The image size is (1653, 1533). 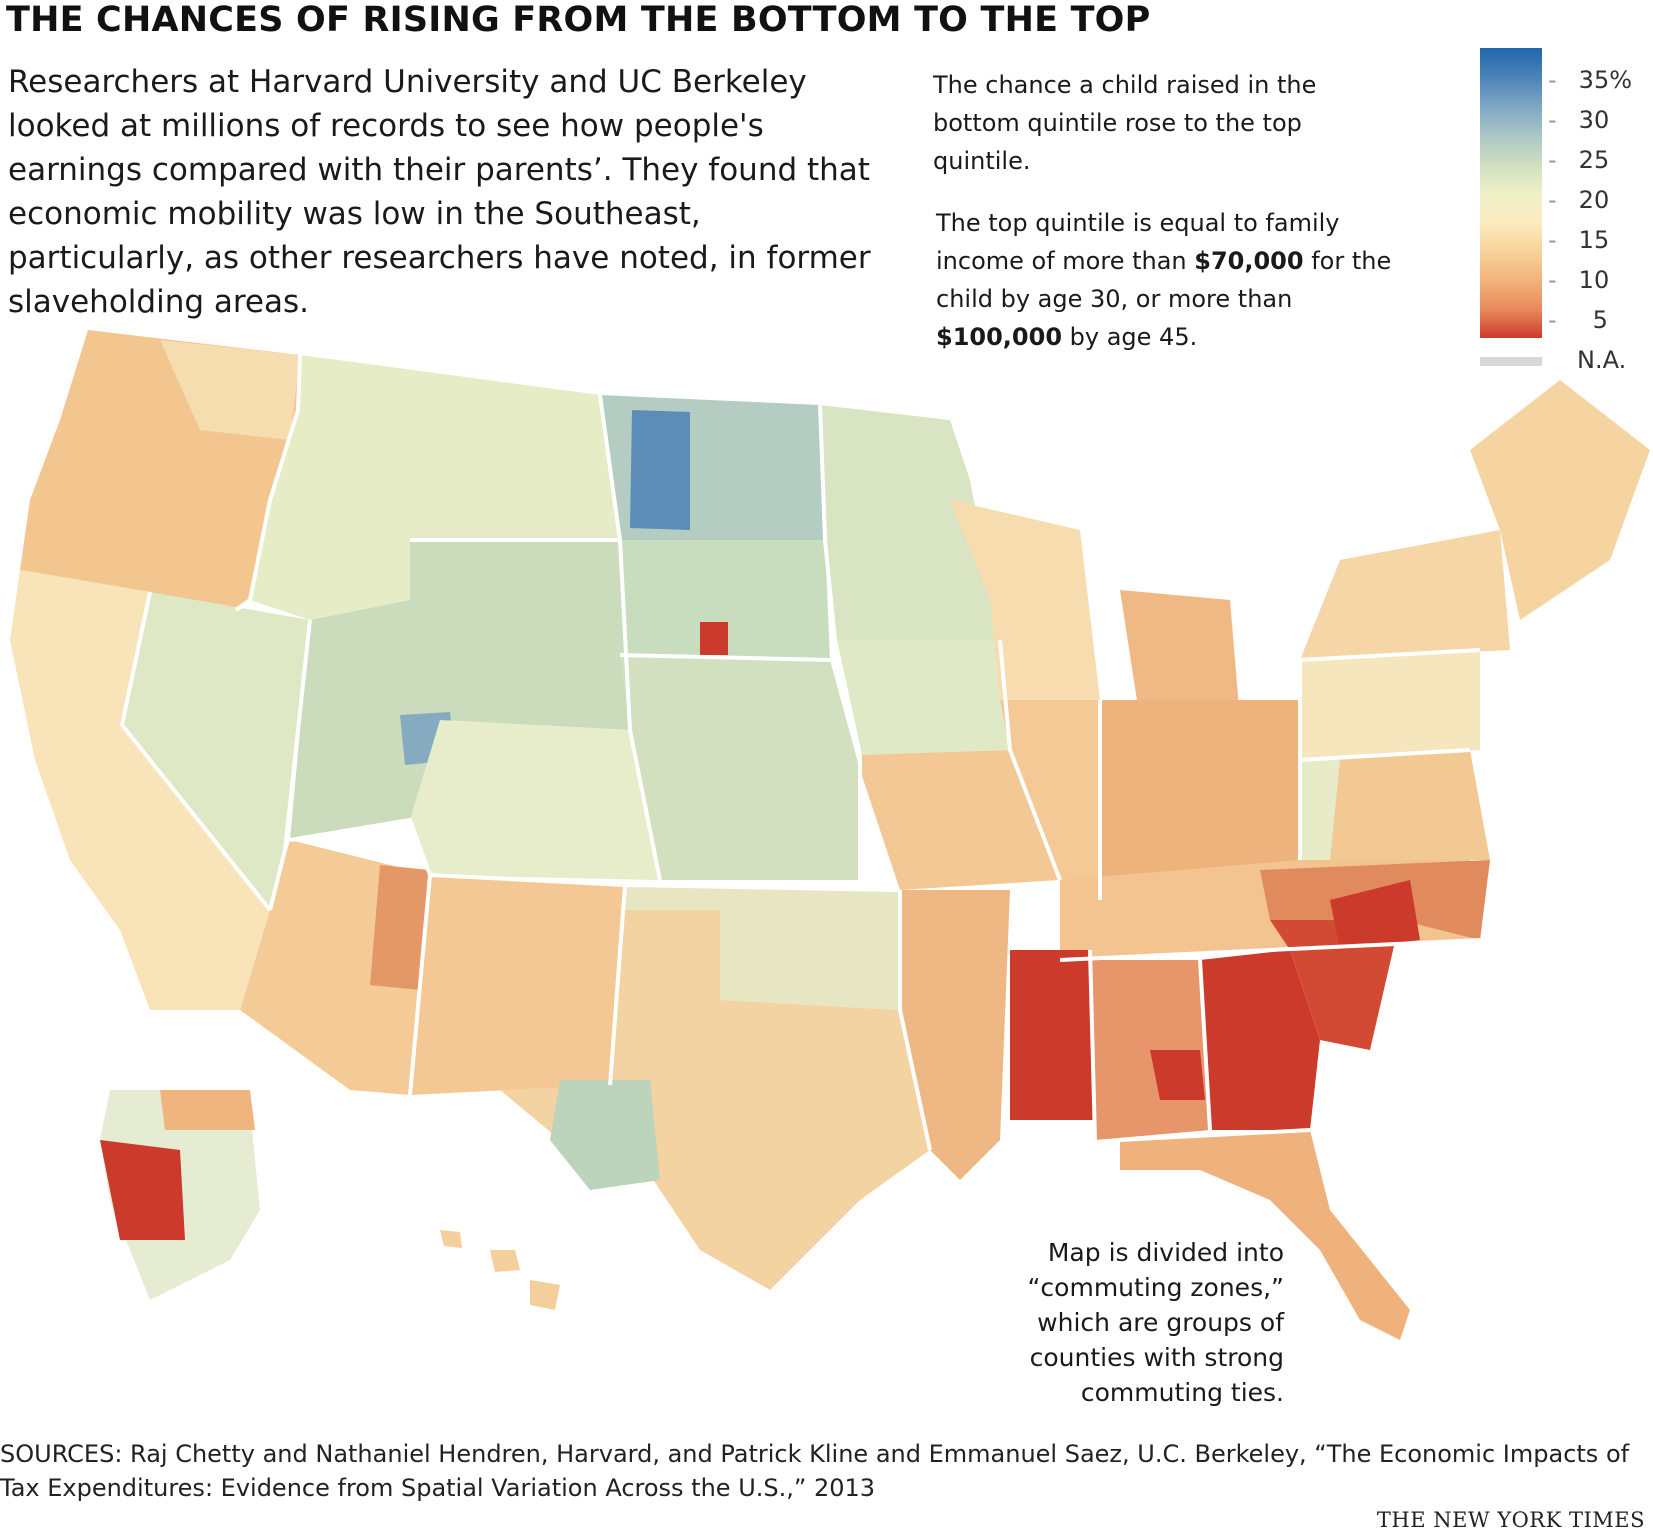 I want to click on region-idaho-montana, so click(x=435, y=487).